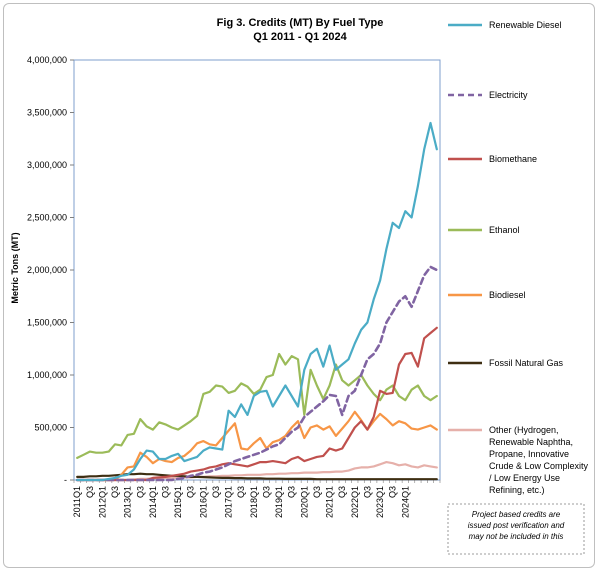 This screenshot has width=600, height=573. What do you see at coordinates (47, 165) in the screenshot?
I see `y-tick-label: 3,000,000` at bounding box center [47, 165].